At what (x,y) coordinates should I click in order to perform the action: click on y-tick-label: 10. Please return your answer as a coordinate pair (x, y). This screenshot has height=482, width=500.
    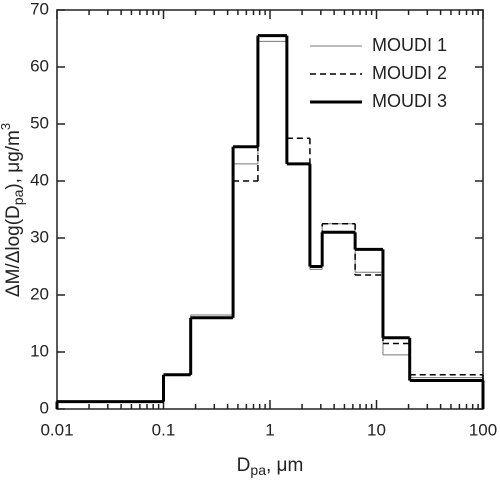
    Looking at the image, I should click on (39, 350).